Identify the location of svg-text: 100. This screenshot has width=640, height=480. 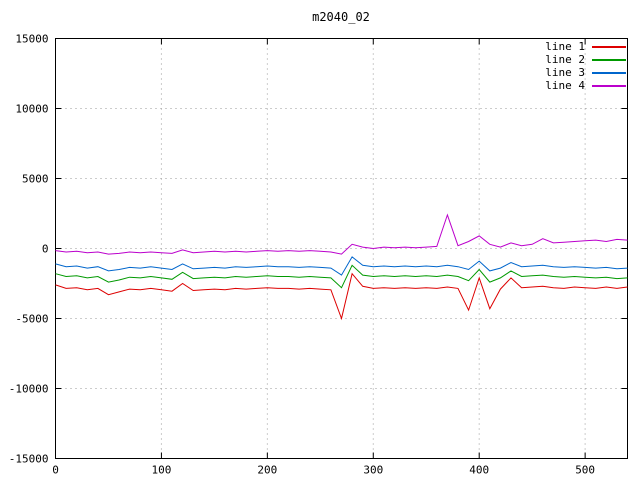
(161, 470).